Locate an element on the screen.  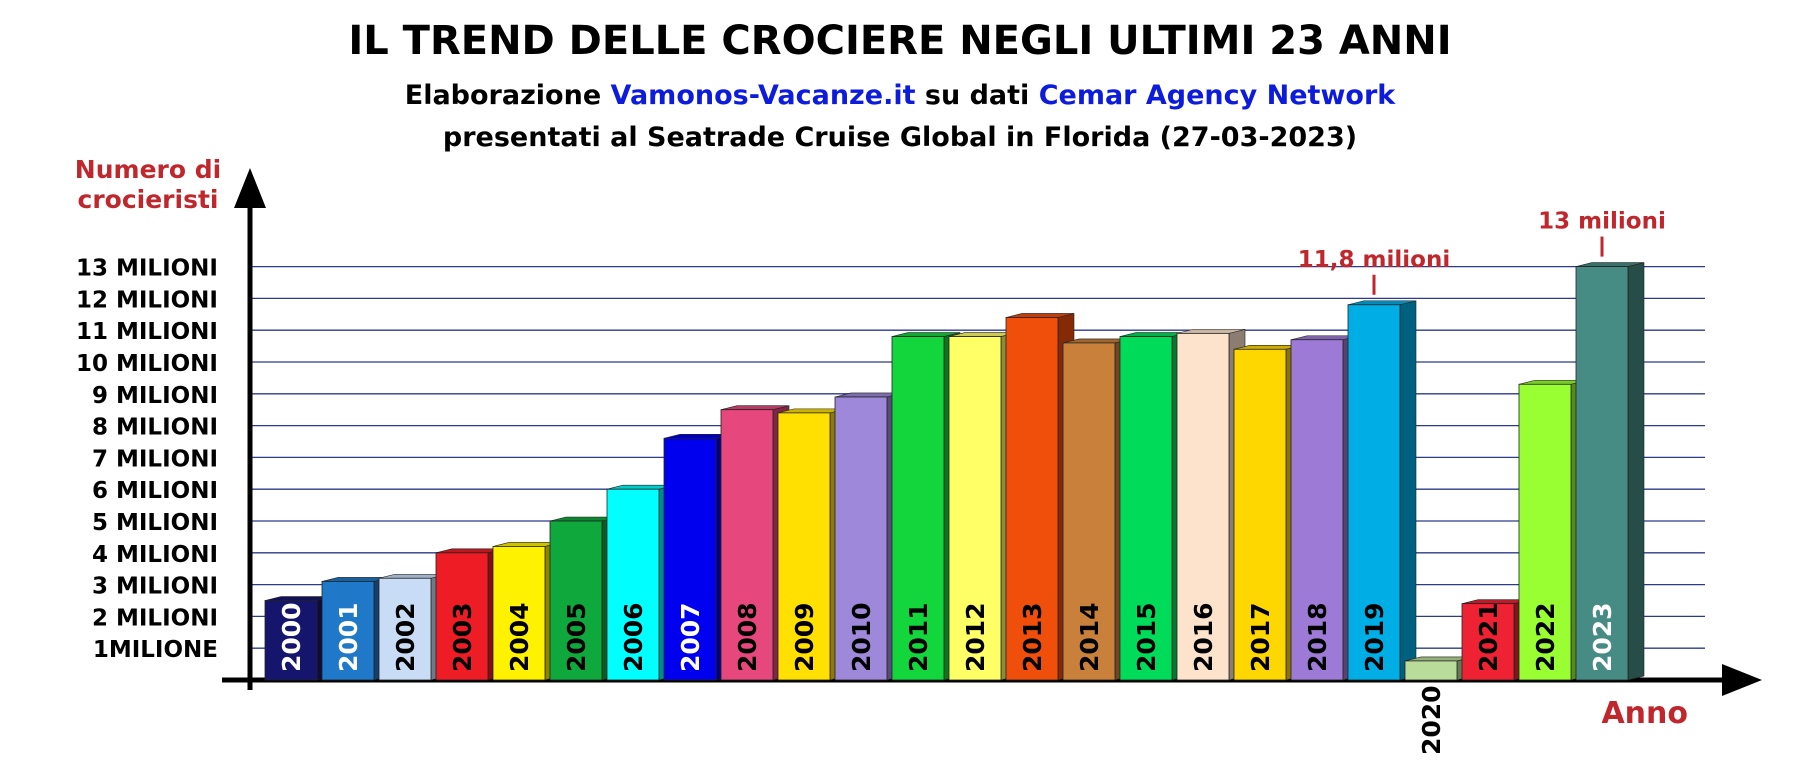
bar-label-2010: 2010 is located at coordinates (861, 637).